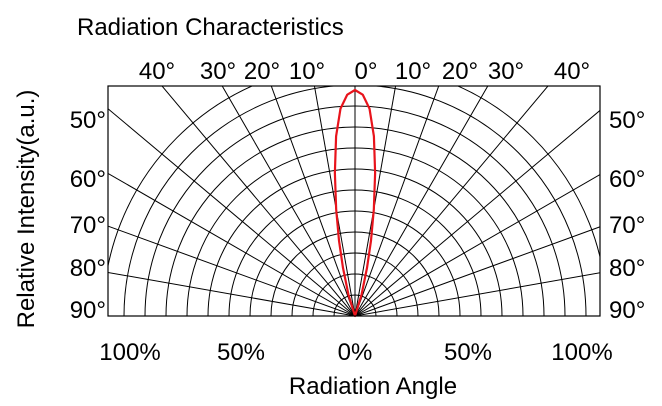 This screenshot has width=662, height=406. I want to click on right-angle-label: 60°, so click(627, 179).